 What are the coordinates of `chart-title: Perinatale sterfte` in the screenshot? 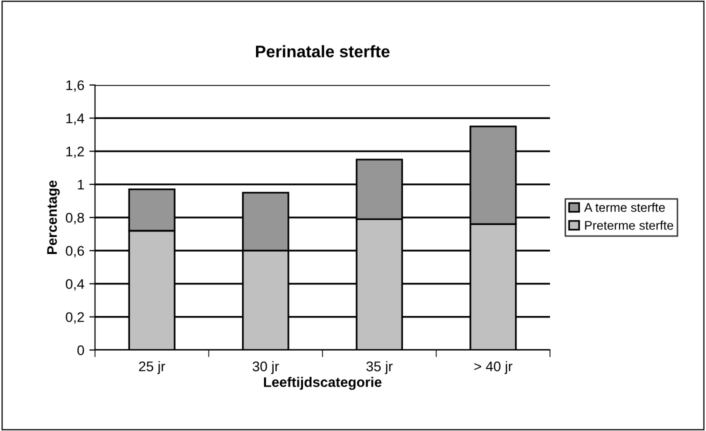 It's located at (323, 51).